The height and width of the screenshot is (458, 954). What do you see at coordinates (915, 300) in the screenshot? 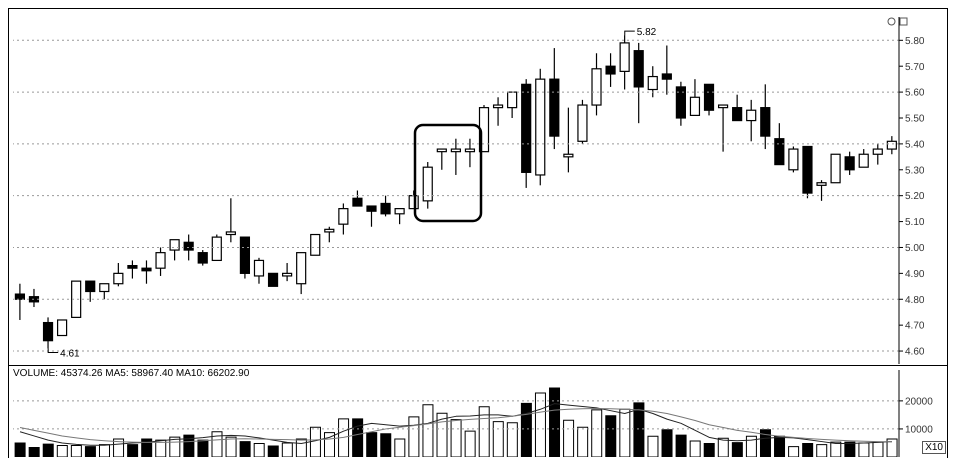
I see `y-tick-label: 4.80` at bounding box center [915, 300].